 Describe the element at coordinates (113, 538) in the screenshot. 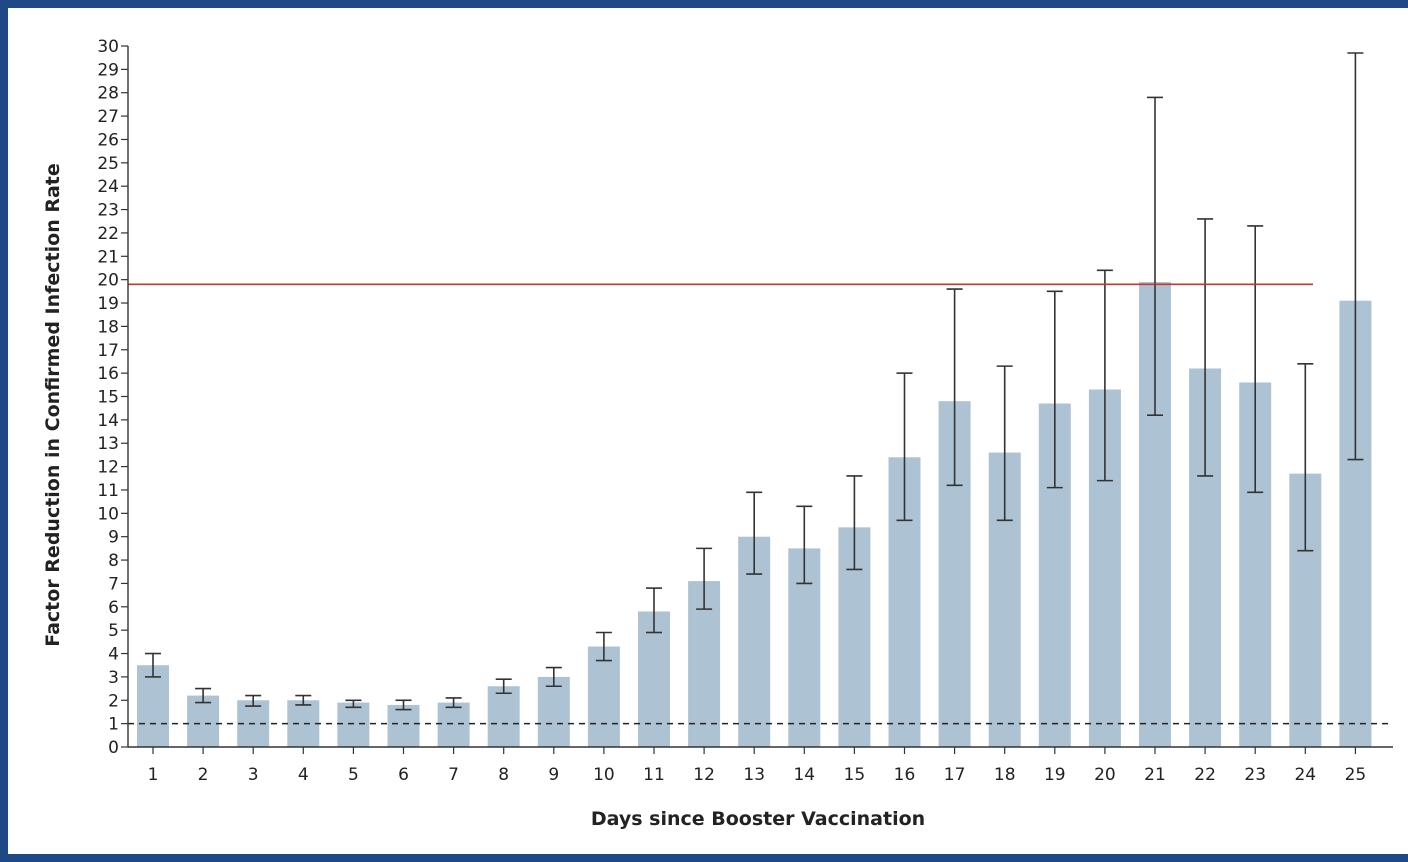

I see `y-tick-label-9: 9` at that location.